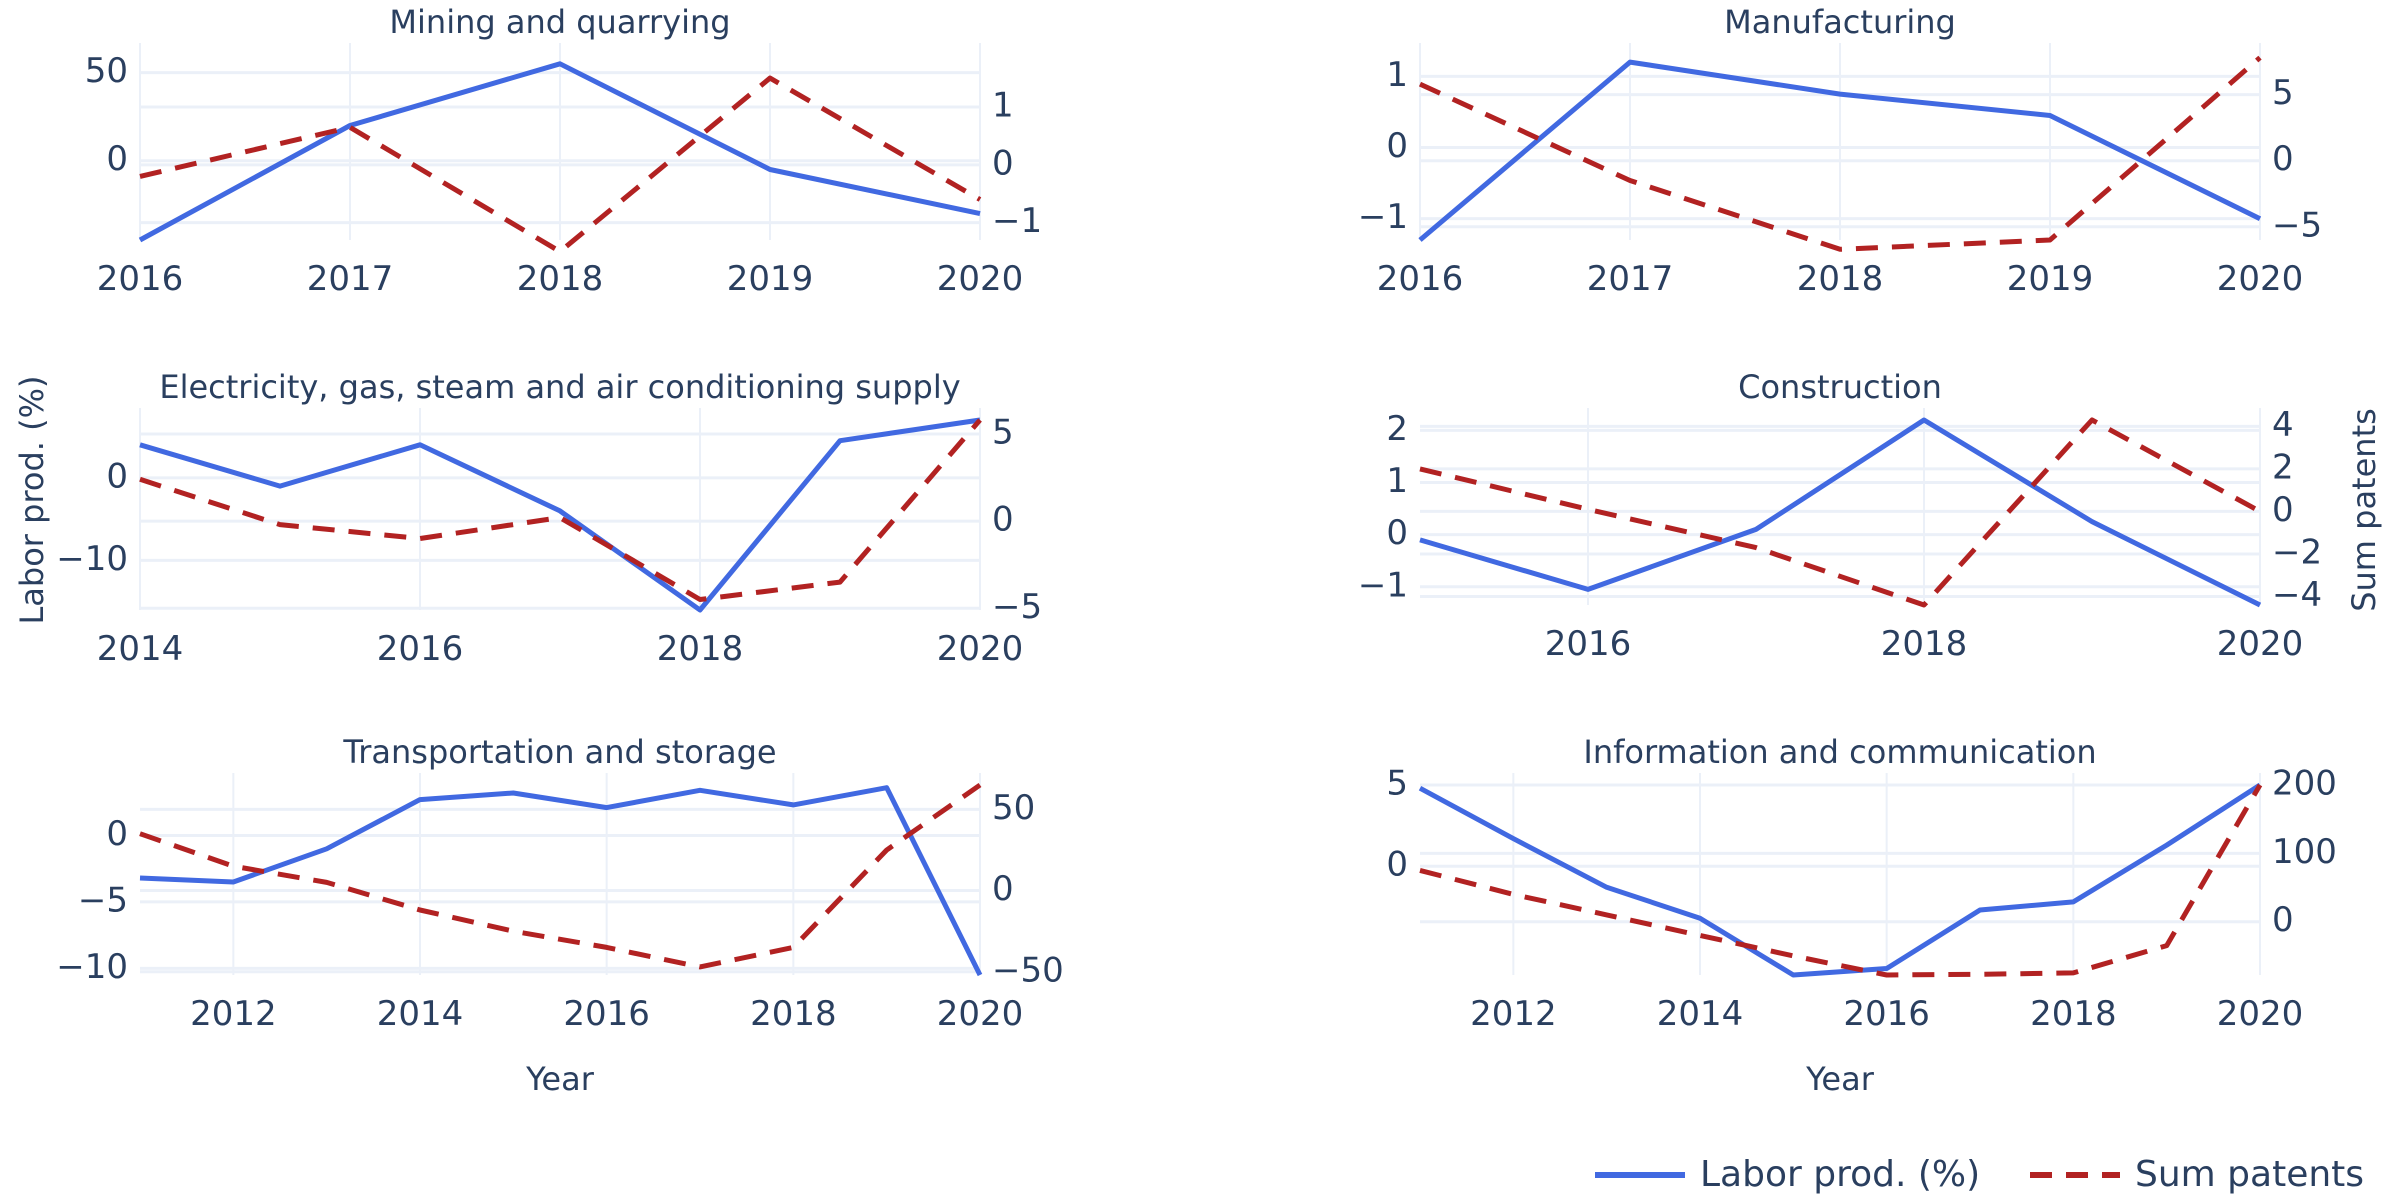 The height and width of the screenshot is (1200, 2400). Describe the element at coordinates (103, 900) in the screenshot. I see `y-tick-label: −5` at that location.